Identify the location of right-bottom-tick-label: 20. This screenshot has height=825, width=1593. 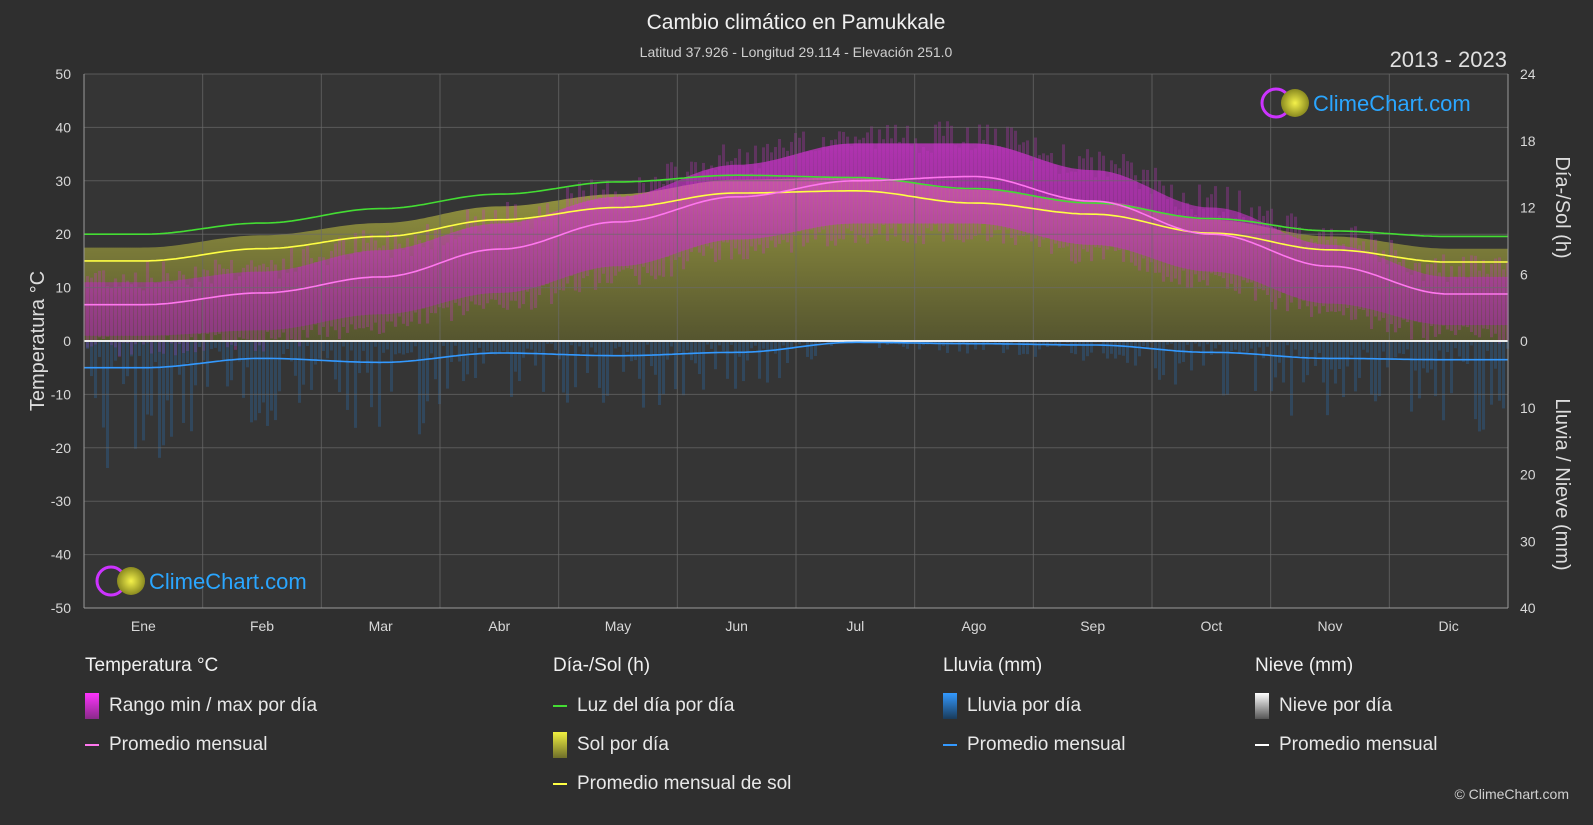
(1528, 475).